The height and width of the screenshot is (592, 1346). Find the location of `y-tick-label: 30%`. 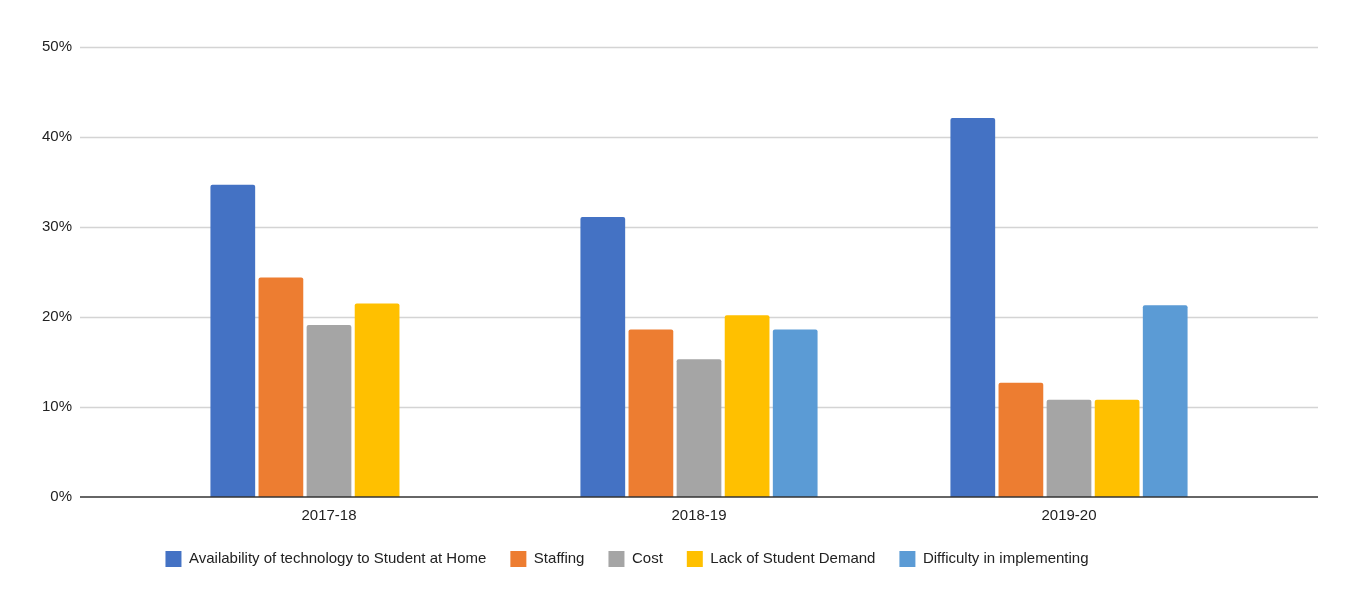

y-tick-label: 30% is located at coordinates (56, 226).